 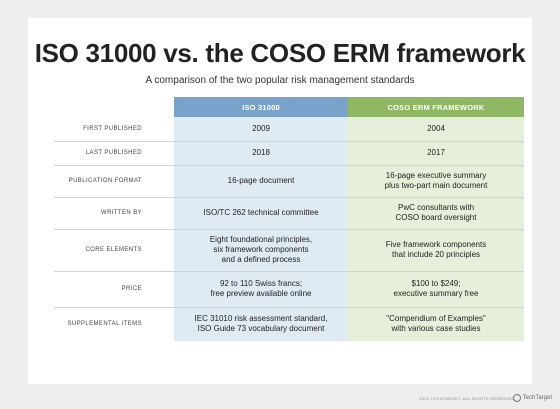 I want to click on row-label: LAST PUBLISHED, so click(x=114, y=153).